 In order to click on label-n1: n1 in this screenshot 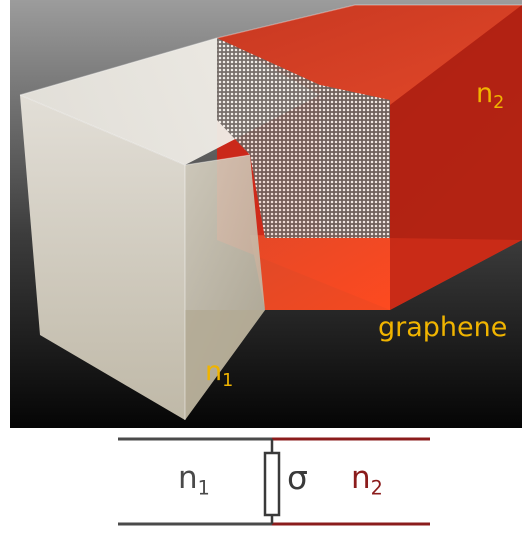, I will do `click(219, 374)`.